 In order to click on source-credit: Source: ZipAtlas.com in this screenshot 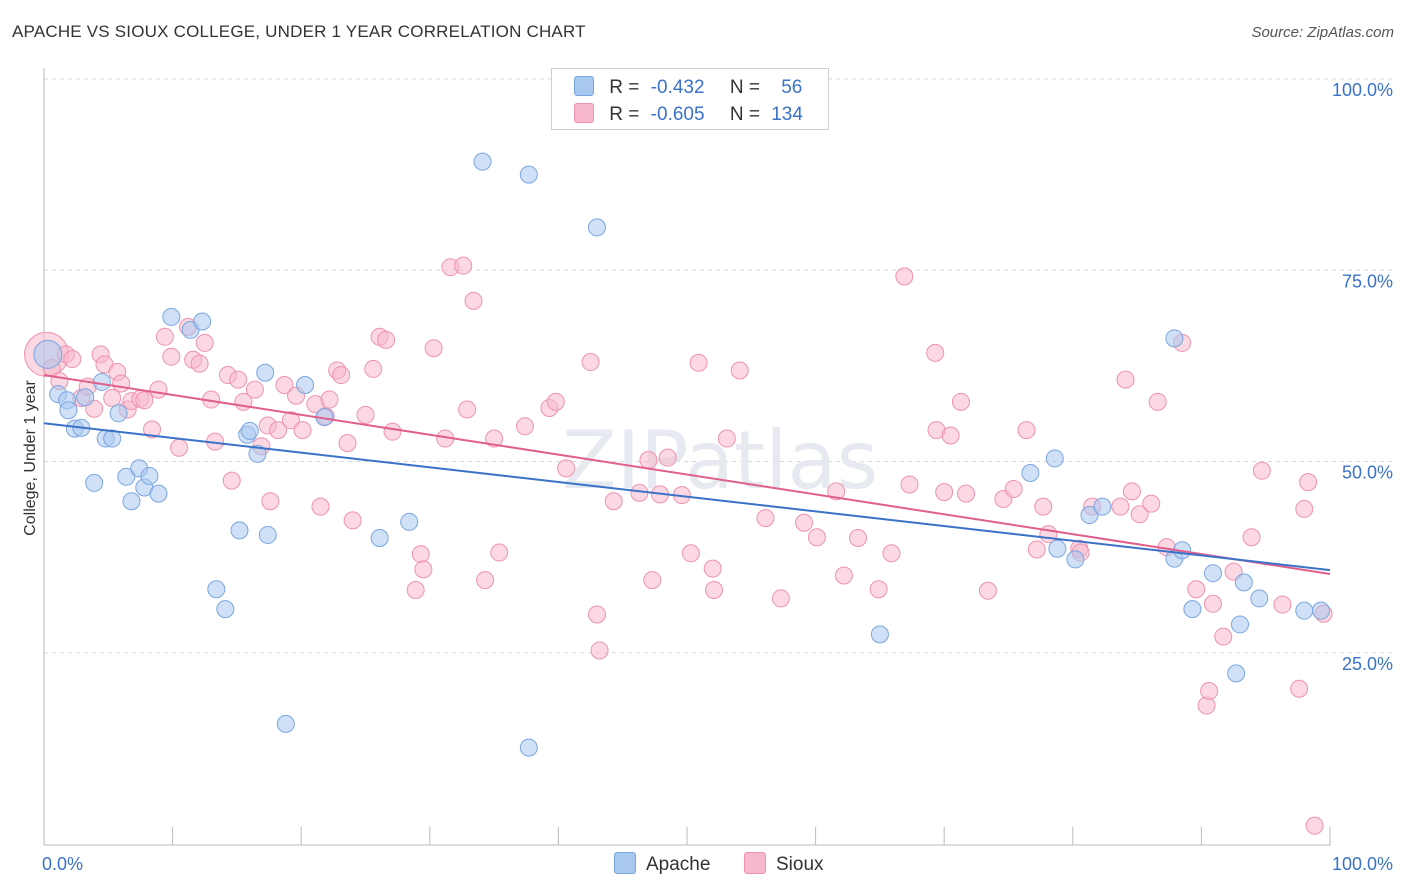, I will do `click(1322, 32)`.